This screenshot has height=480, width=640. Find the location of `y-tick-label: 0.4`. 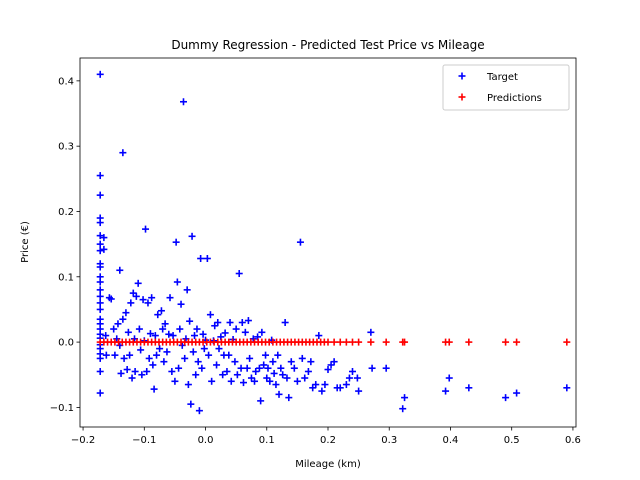

y-tick-label: 0.4 is located at coordinates (66, 81).